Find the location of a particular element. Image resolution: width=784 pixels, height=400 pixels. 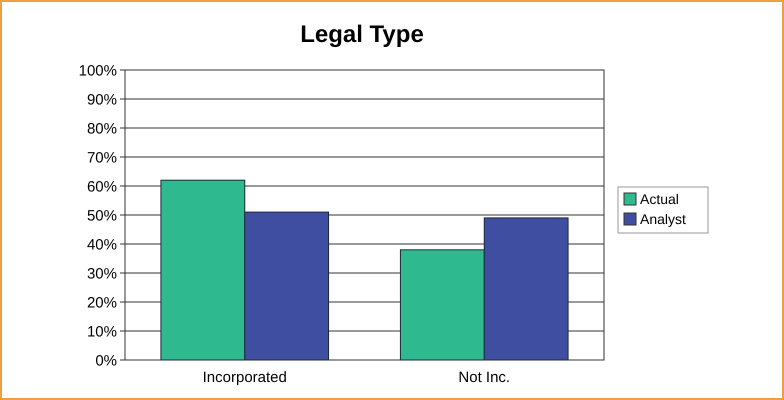

legend-label: Actual is located at coordinates (659, 198).